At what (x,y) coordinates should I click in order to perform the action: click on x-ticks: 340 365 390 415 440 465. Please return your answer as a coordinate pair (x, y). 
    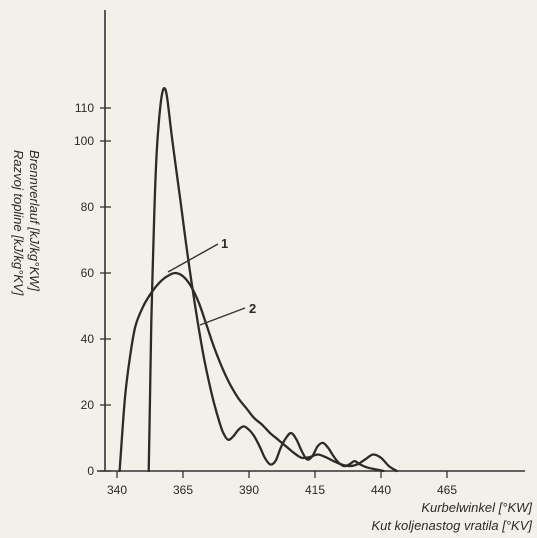
    Looking at the image, I should click on (282, 484).